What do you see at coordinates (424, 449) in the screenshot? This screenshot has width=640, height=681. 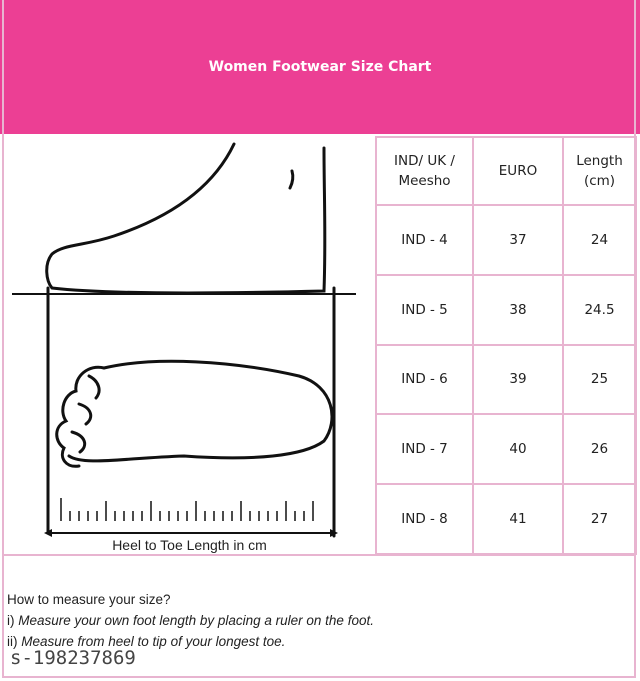 I see `size-cell: IND - 7` at bounding box center [424, 449].